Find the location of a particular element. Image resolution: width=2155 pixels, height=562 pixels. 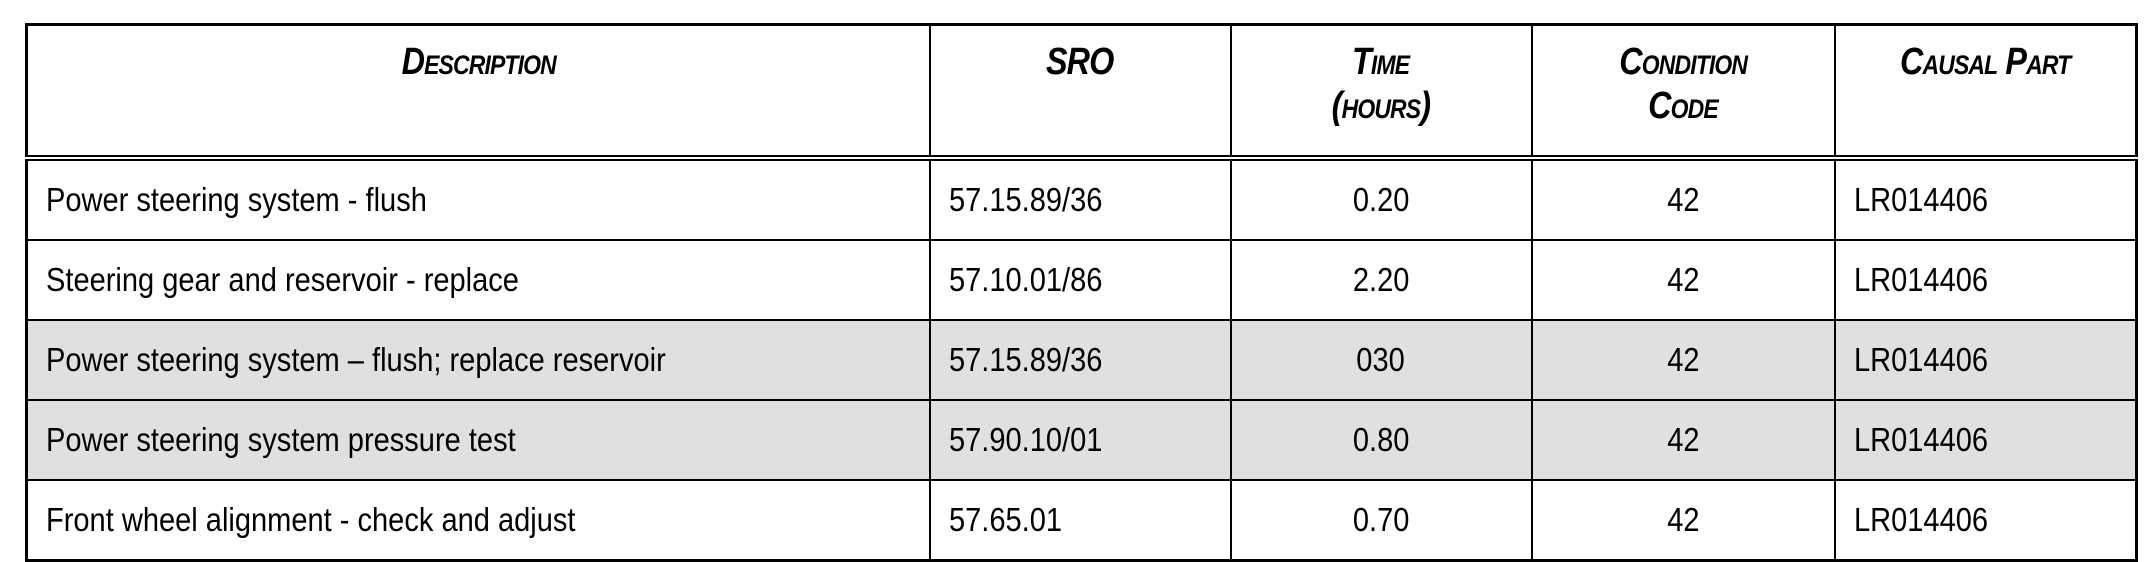

header-time-line2: (hours) is located at coordinates (1381, 106).